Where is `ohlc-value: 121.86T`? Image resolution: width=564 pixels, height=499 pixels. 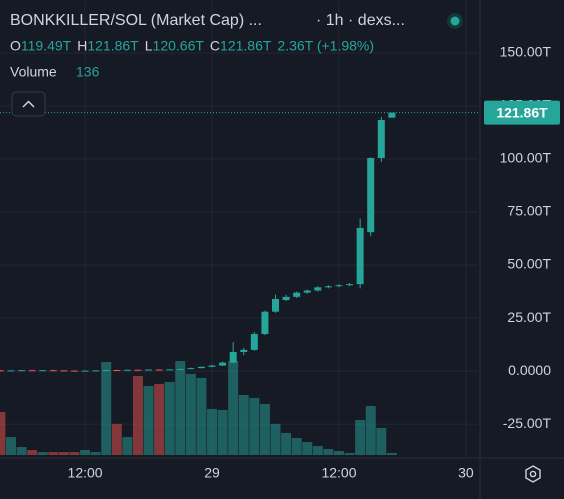 ohlc-value: 121.86T is located at coordinates (113, 46).